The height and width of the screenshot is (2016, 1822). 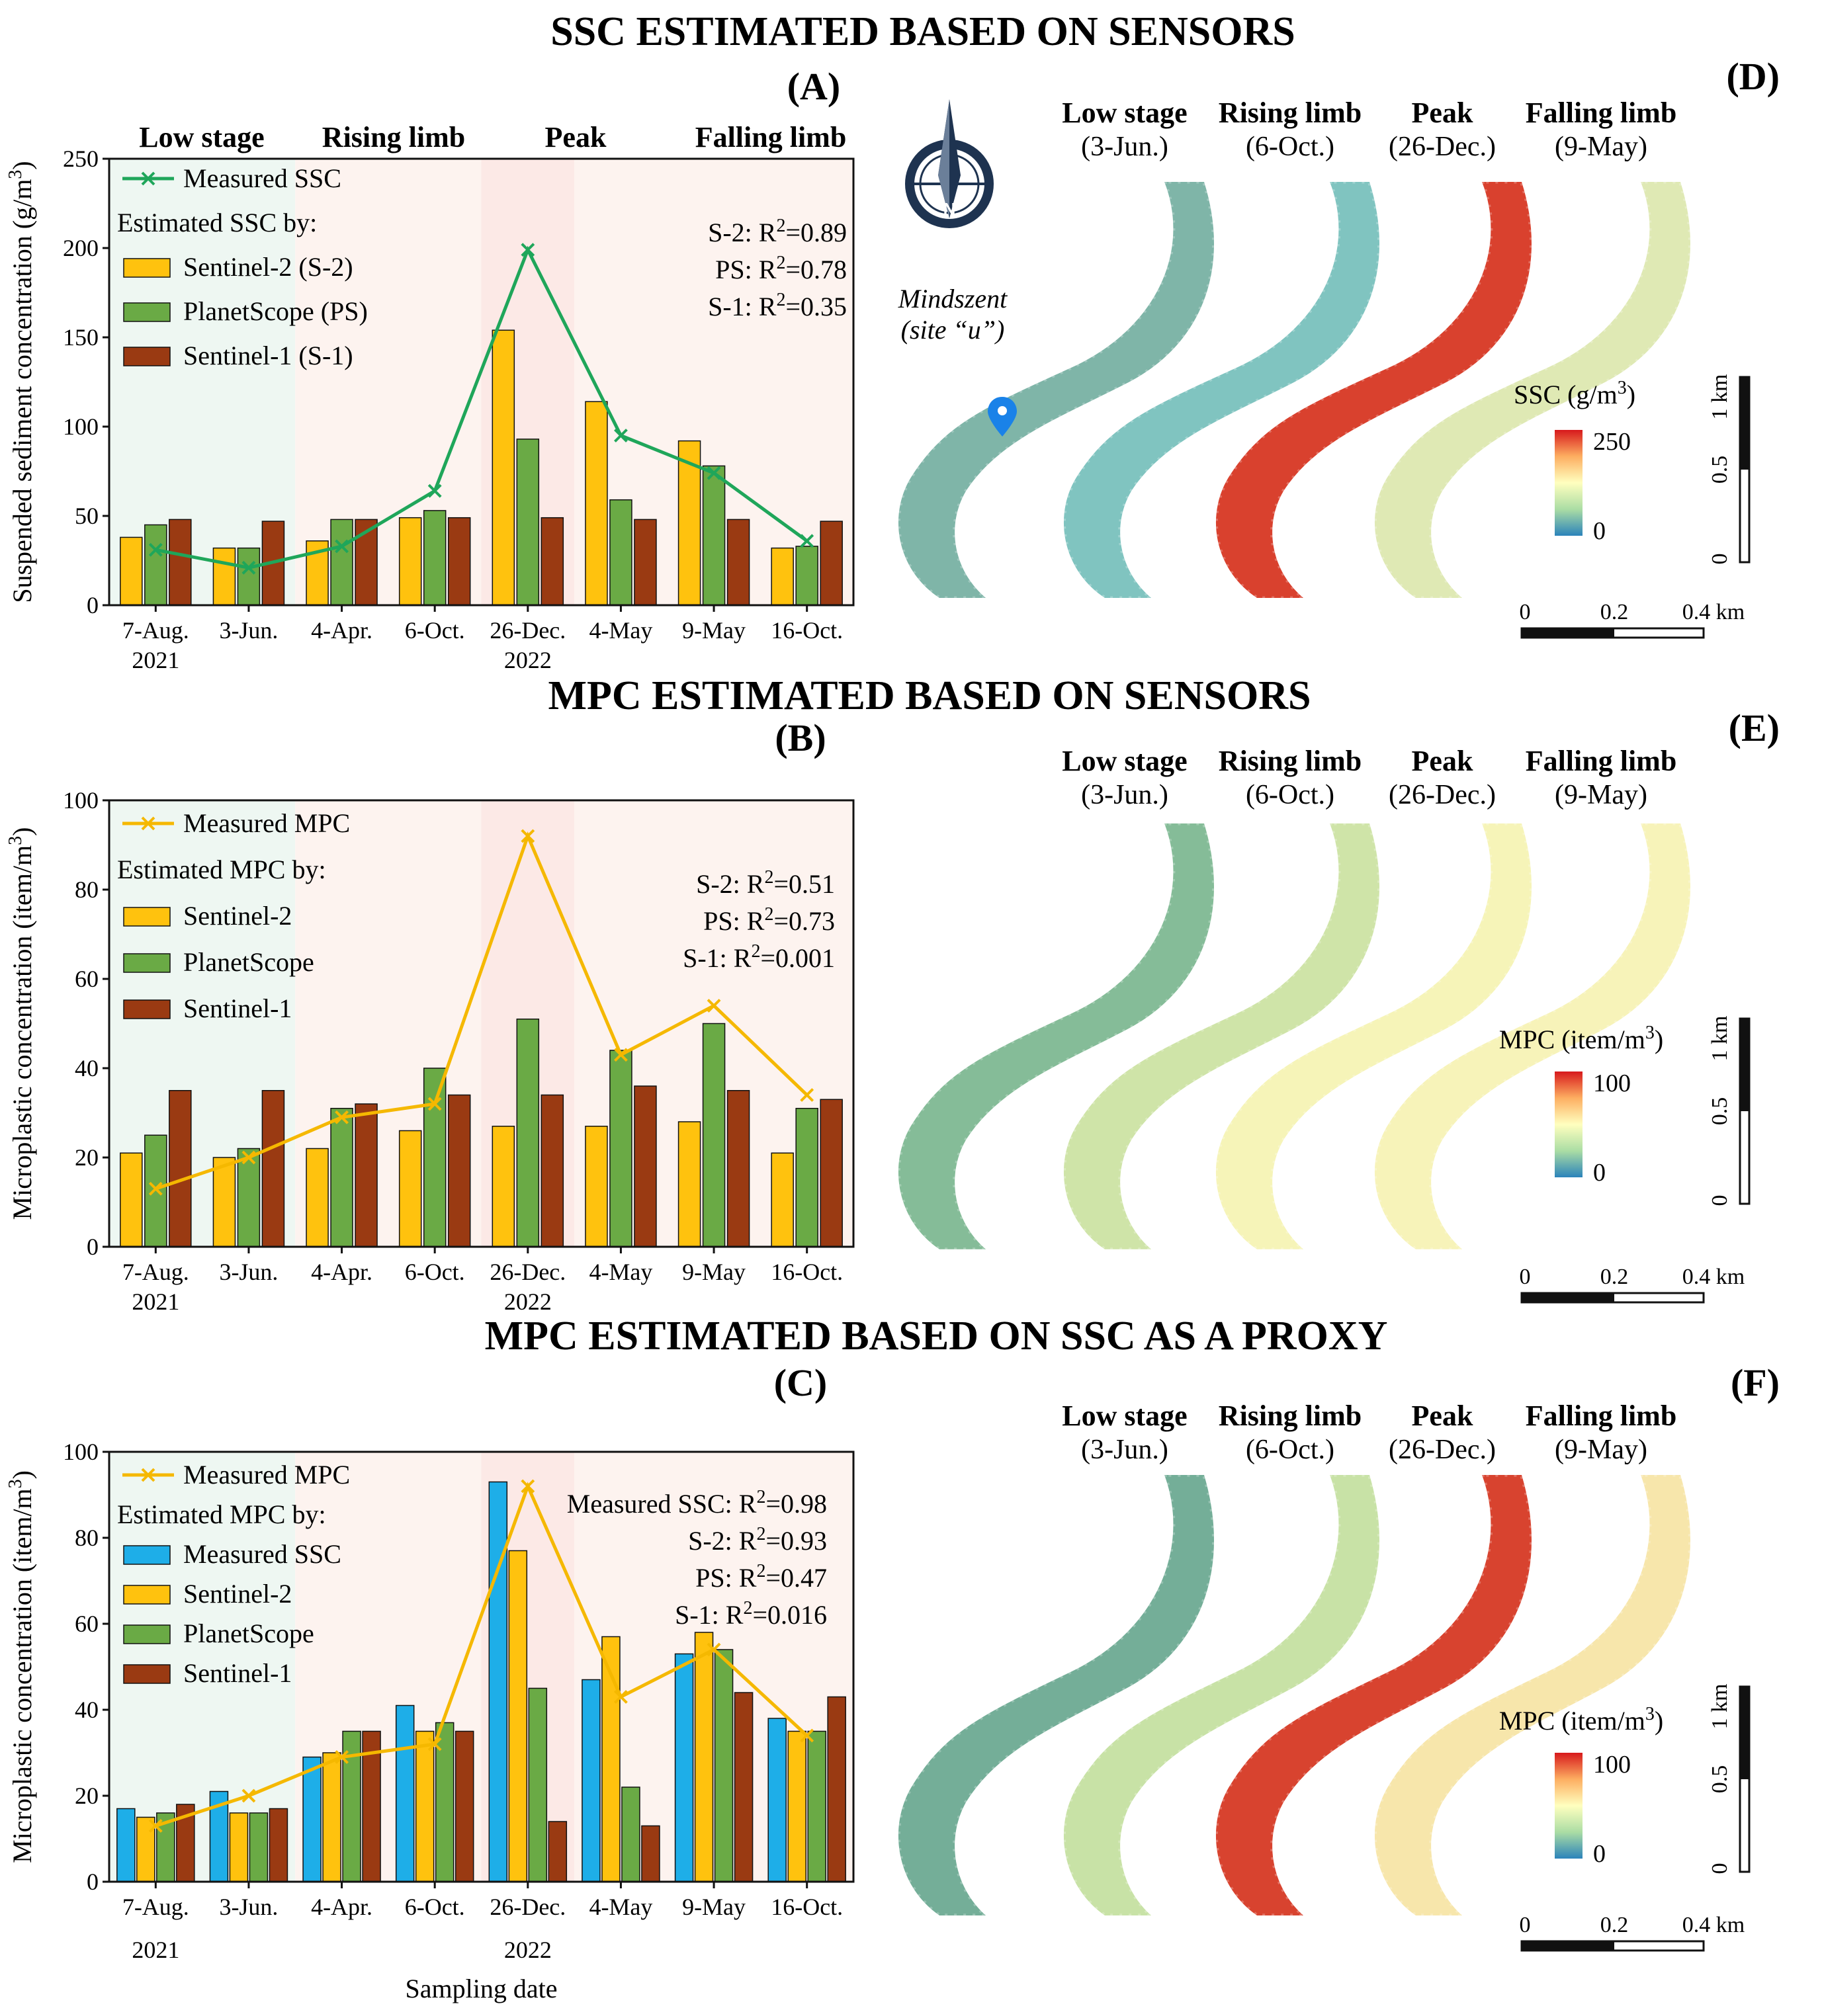 What do you see at coordinates (1599, 531) in the screenshot?
I see `colorbar-min-d: 0` at bounding box center [1599, 531].